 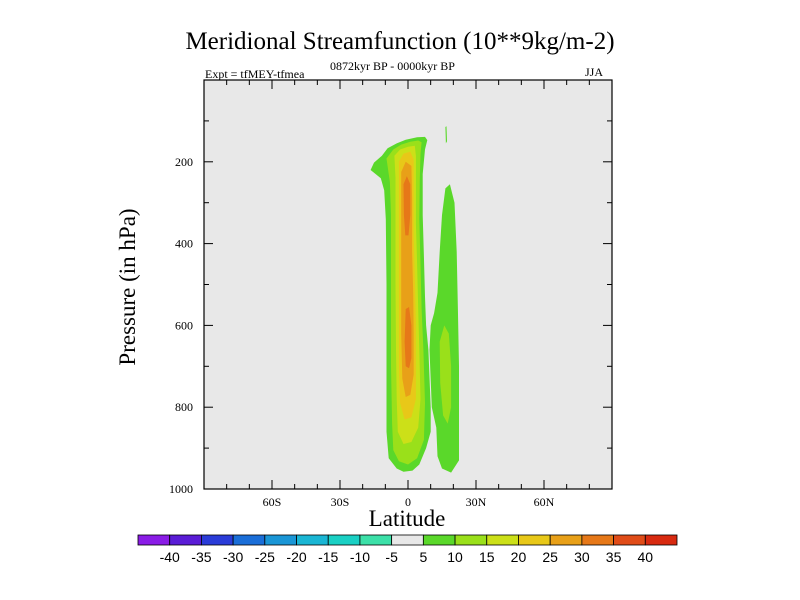 What do you see at coordinates (328, 557) in the screenshot?
I see `colorbar-label--15: -15` at bounding box center [328, 557].